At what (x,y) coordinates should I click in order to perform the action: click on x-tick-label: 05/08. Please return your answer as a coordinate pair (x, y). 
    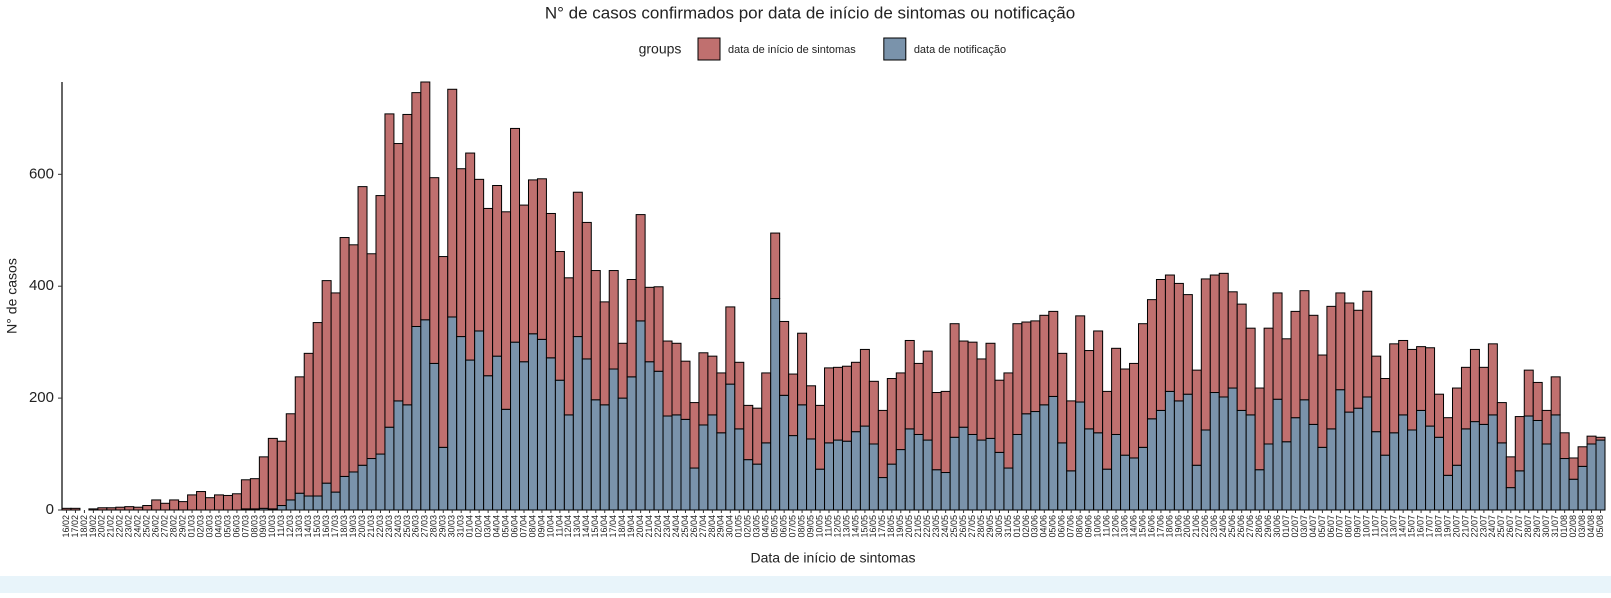
    Looking at the image, I should click on (1600, 526).